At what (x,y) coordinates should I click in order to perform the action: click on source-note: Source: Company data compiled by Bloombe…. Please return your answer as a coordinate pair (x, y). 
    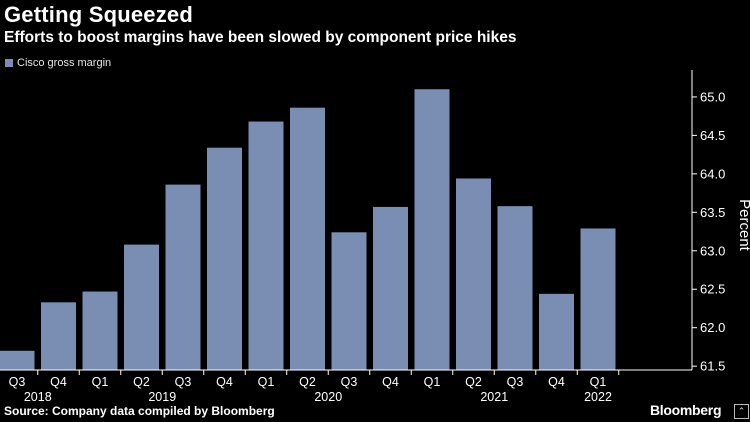
    Looking at the image, I should click on (139, 411).